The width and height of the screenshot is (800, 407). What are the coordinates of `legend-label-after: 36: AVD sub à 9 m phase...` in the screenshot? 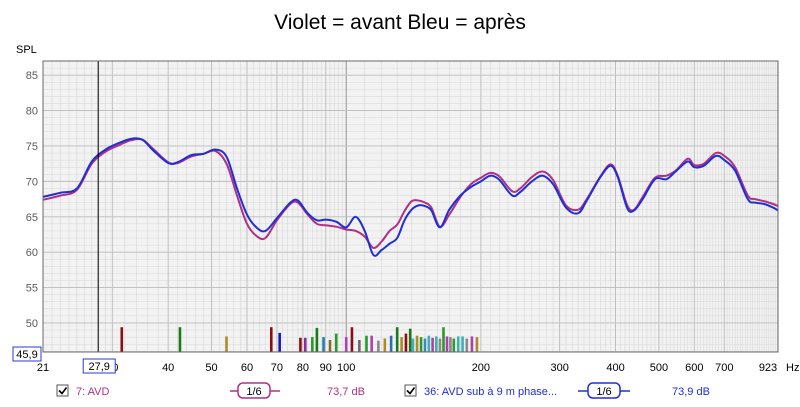 It's located at (490, 392).